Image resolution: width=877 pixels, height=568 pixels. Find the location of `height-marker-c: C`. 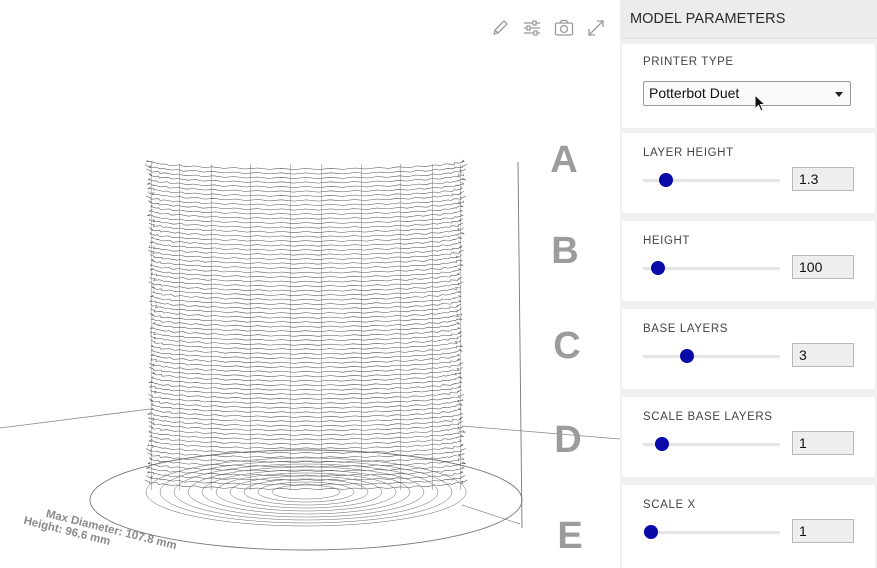

height-marker-c: C is located at coordinates (566, 346).